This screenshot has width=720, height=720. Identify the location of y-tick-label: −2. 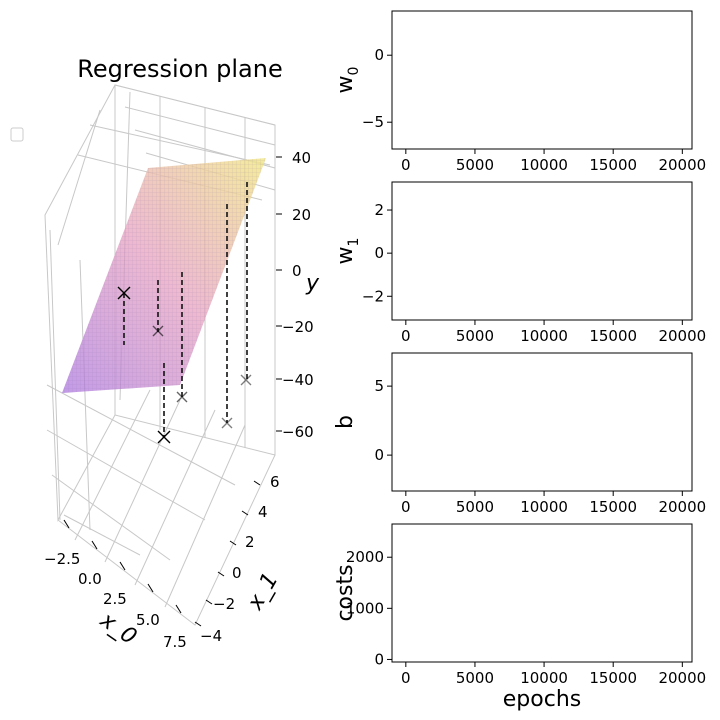
(373, 296).